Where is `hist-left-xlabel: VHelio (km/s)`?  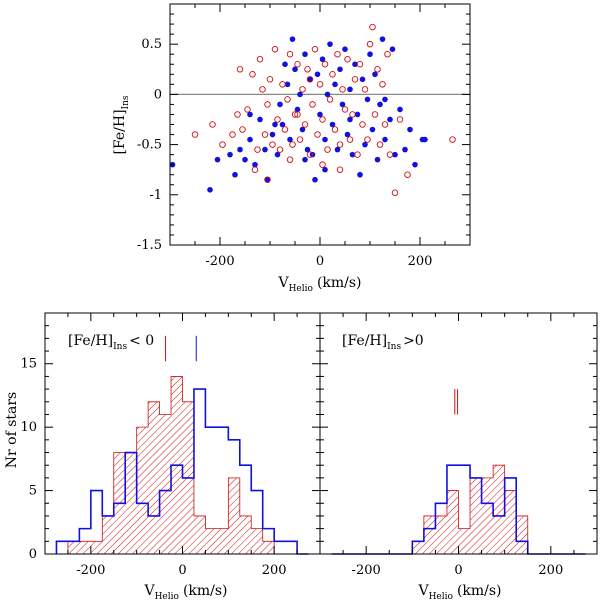 hist-left-xlabel: VHelio (km/s) is located at coordinates (185, 592).